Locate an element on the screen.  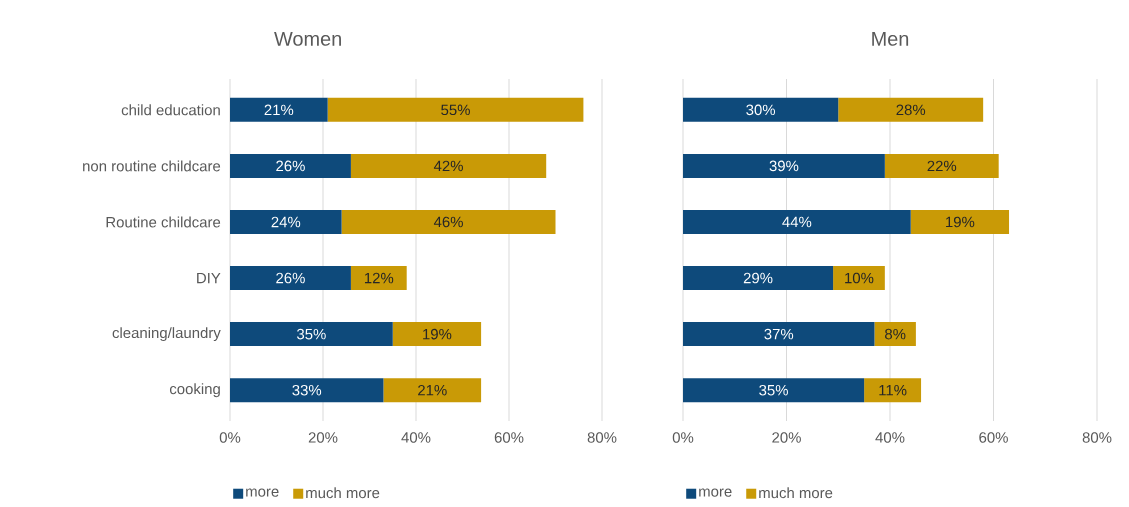
data-label: 37% is located at coordinates (779, 334).